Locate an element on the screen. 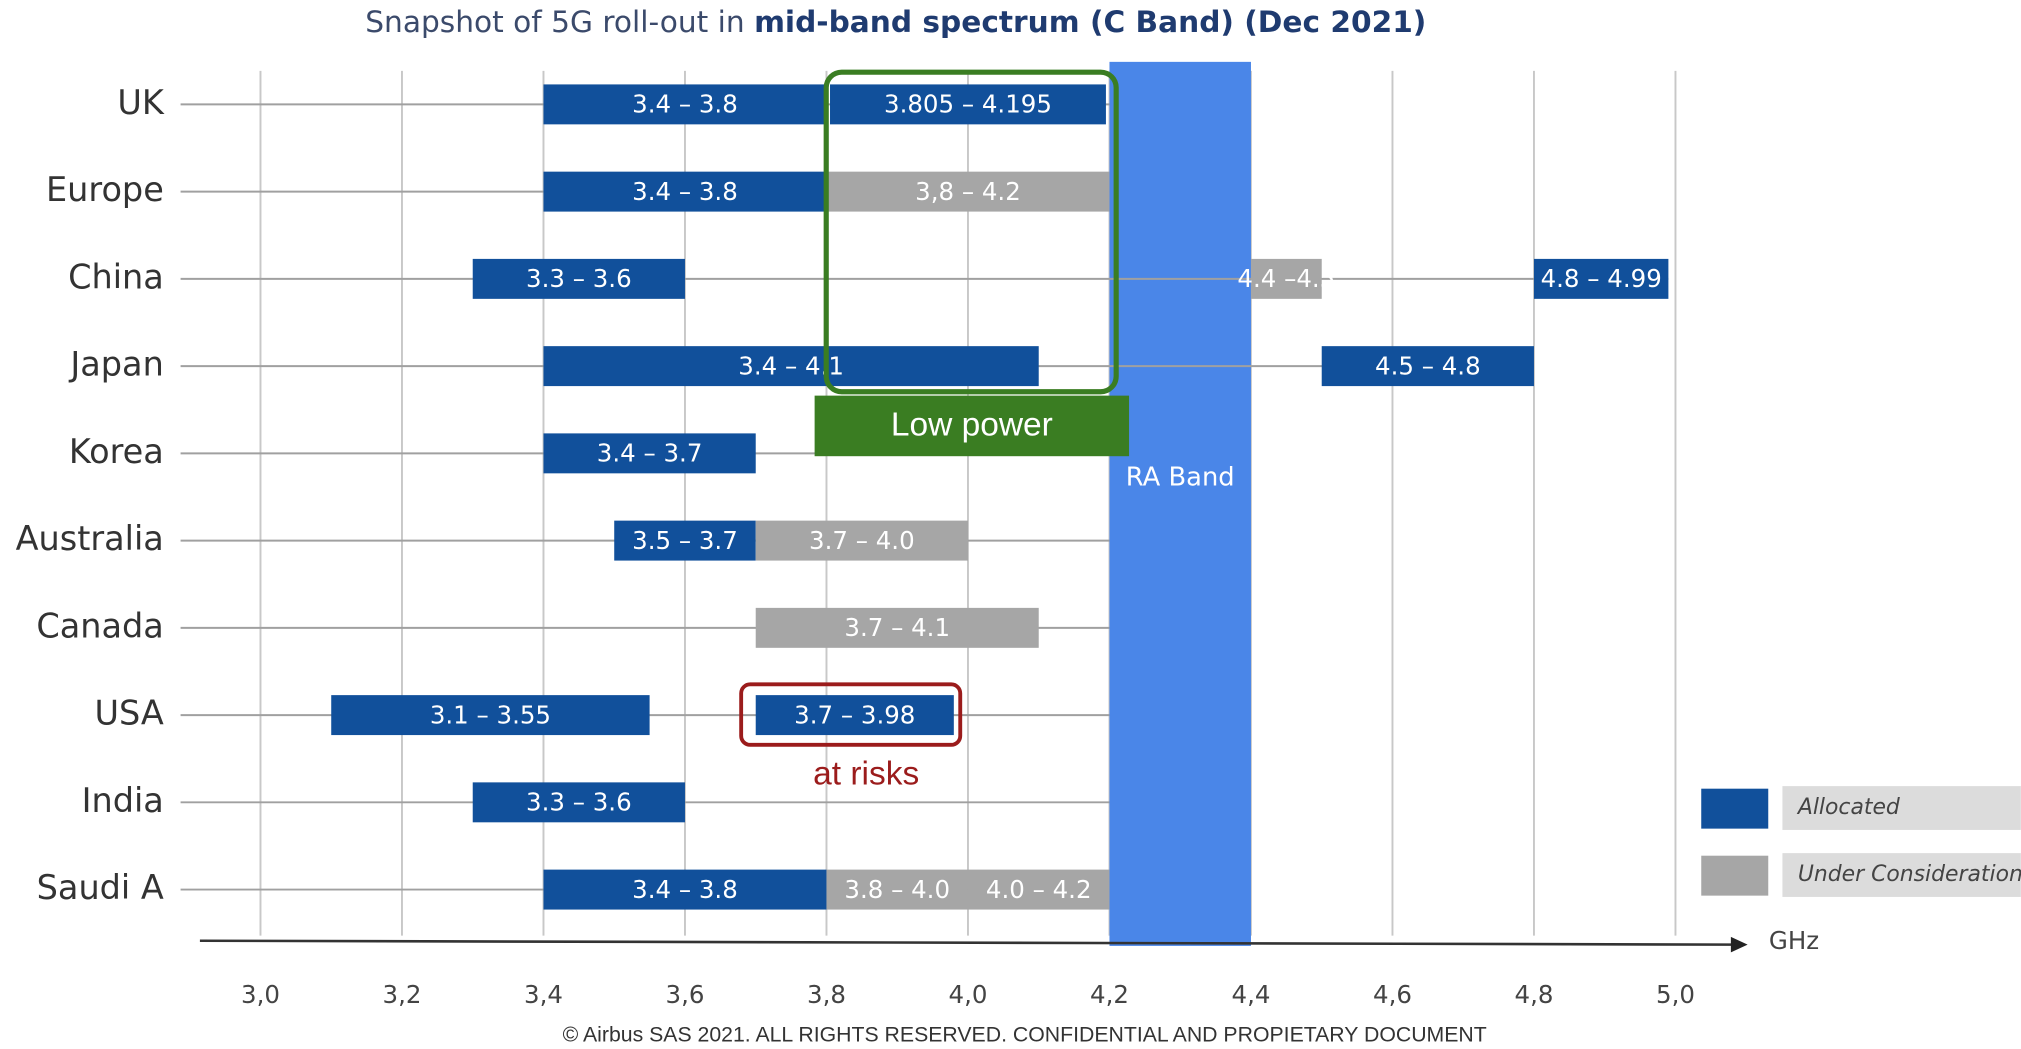 Image resolution: width=2021 pixels, height=1049 pixels. x-tick-label: 3,8 is located at coordinates (826, 994).